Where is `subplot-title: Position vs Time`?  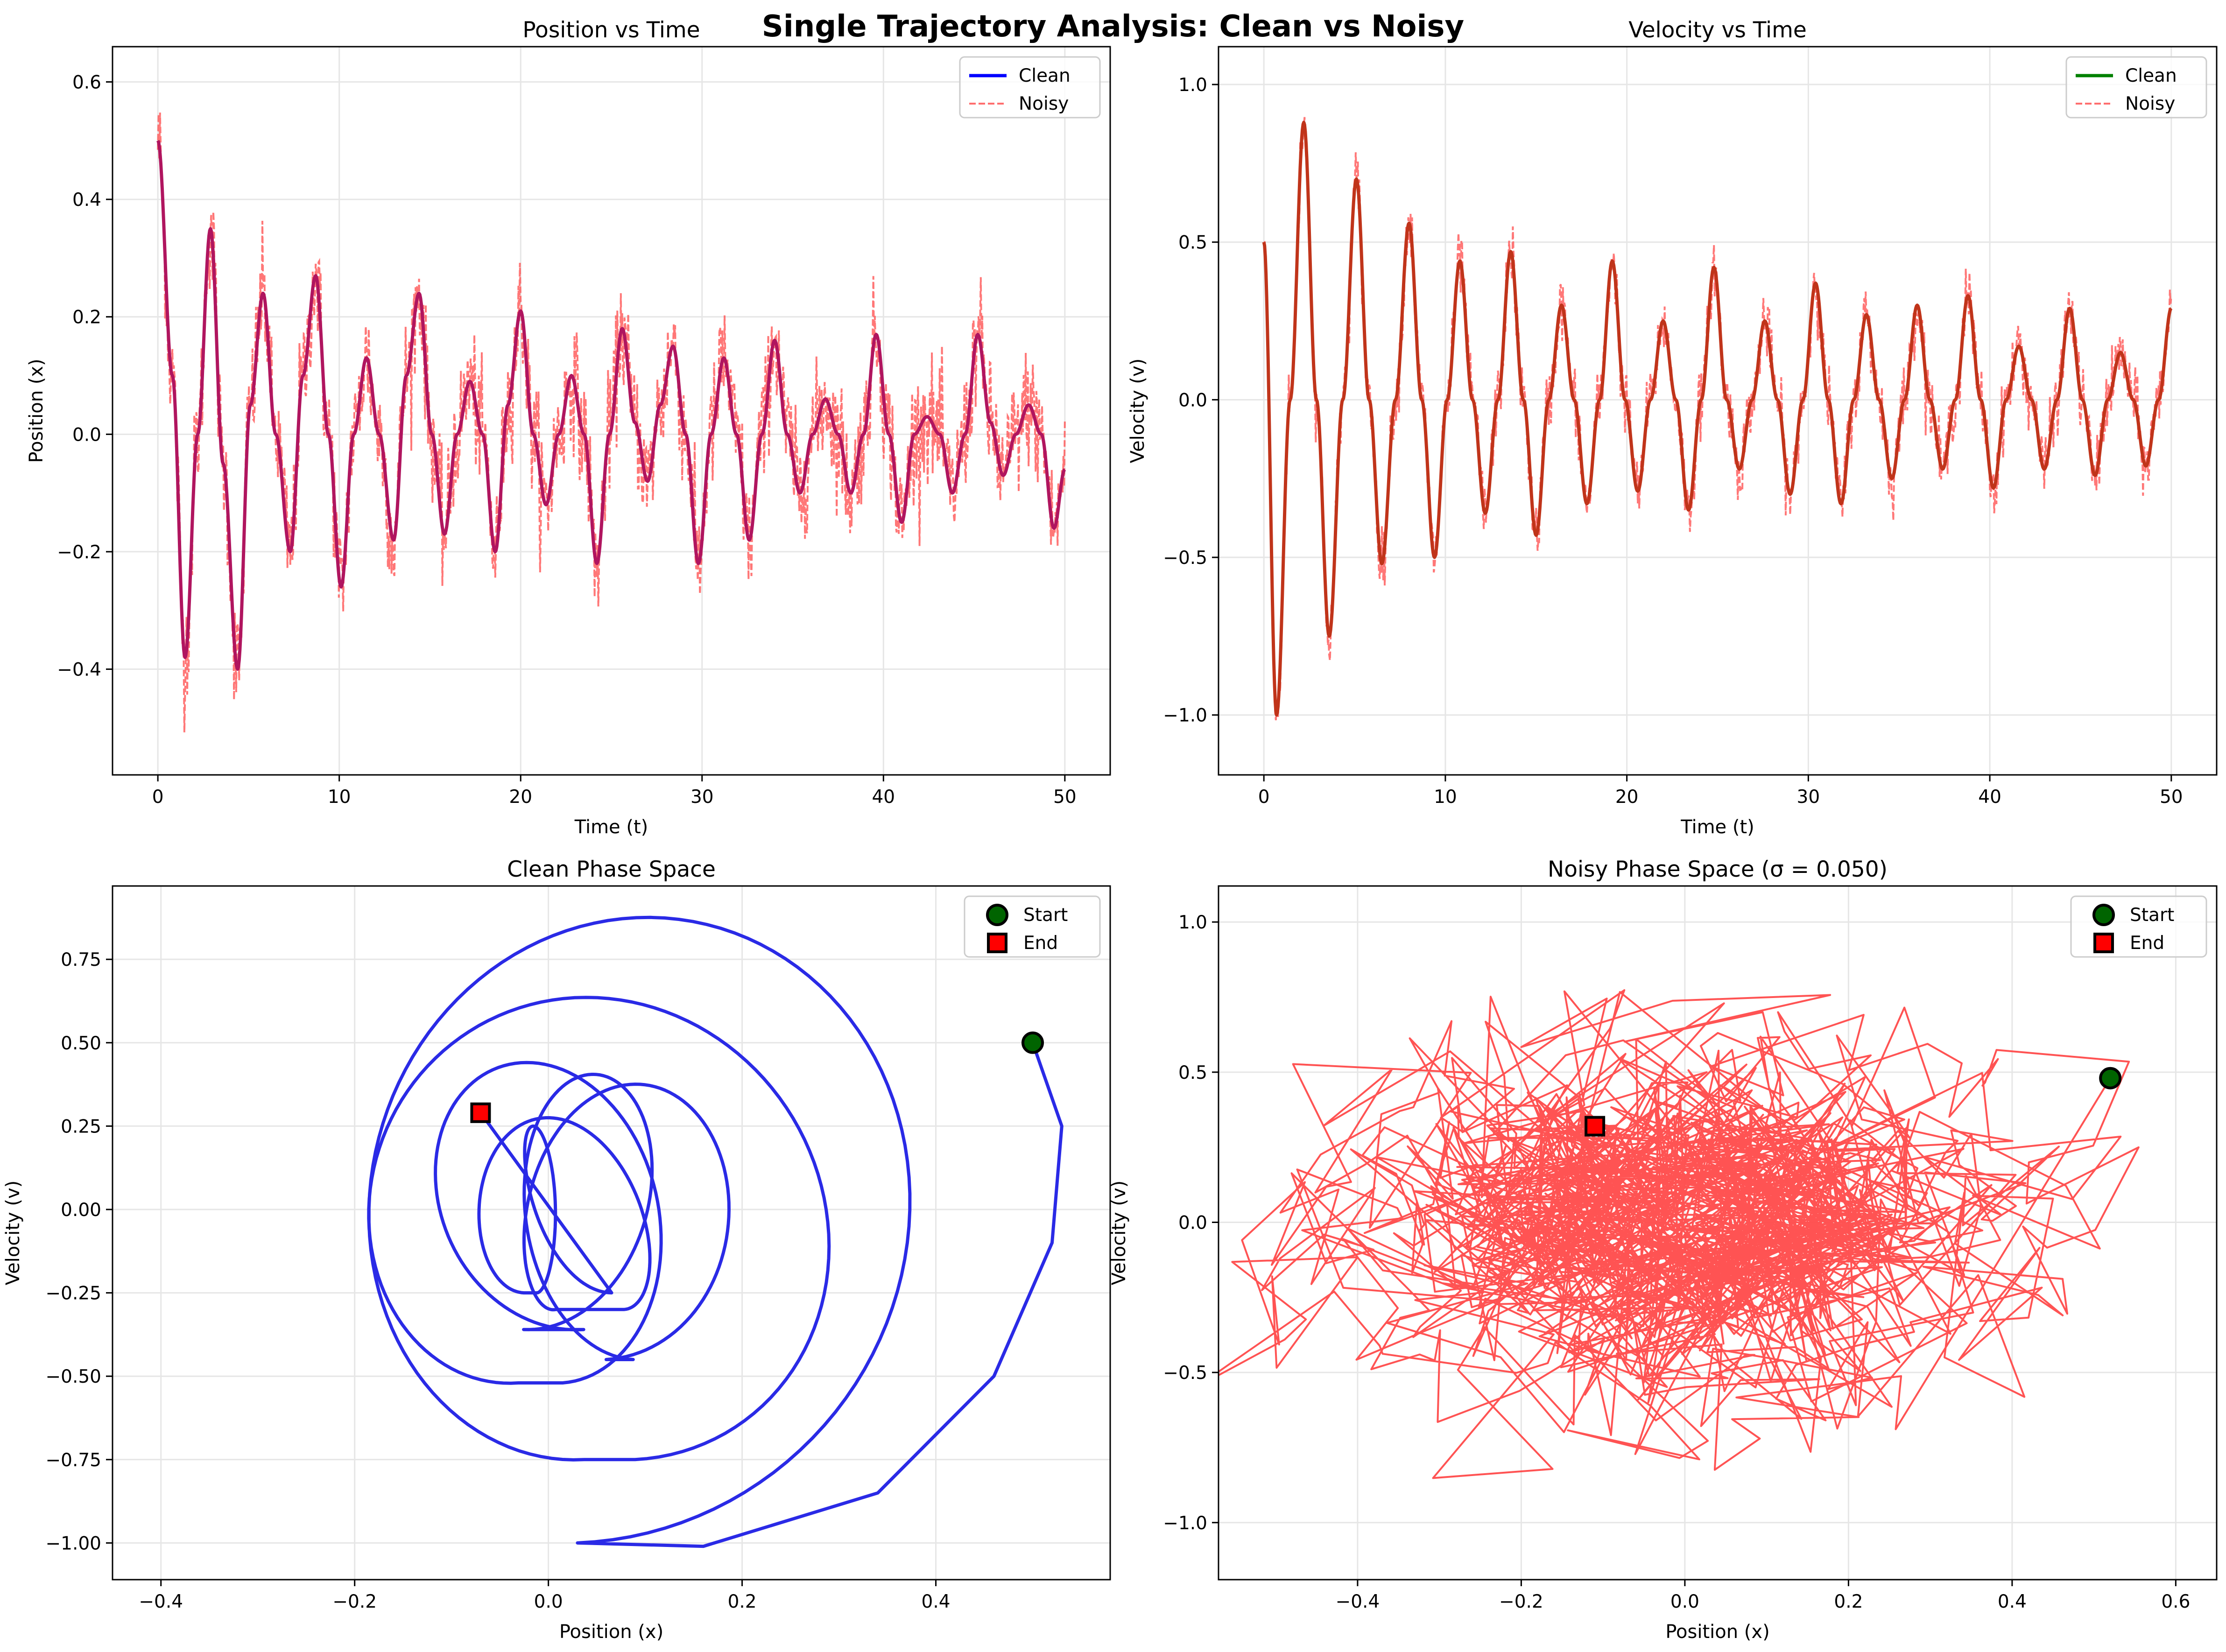 subplot-title: Position vs Time is located at coordinates (611, 30).